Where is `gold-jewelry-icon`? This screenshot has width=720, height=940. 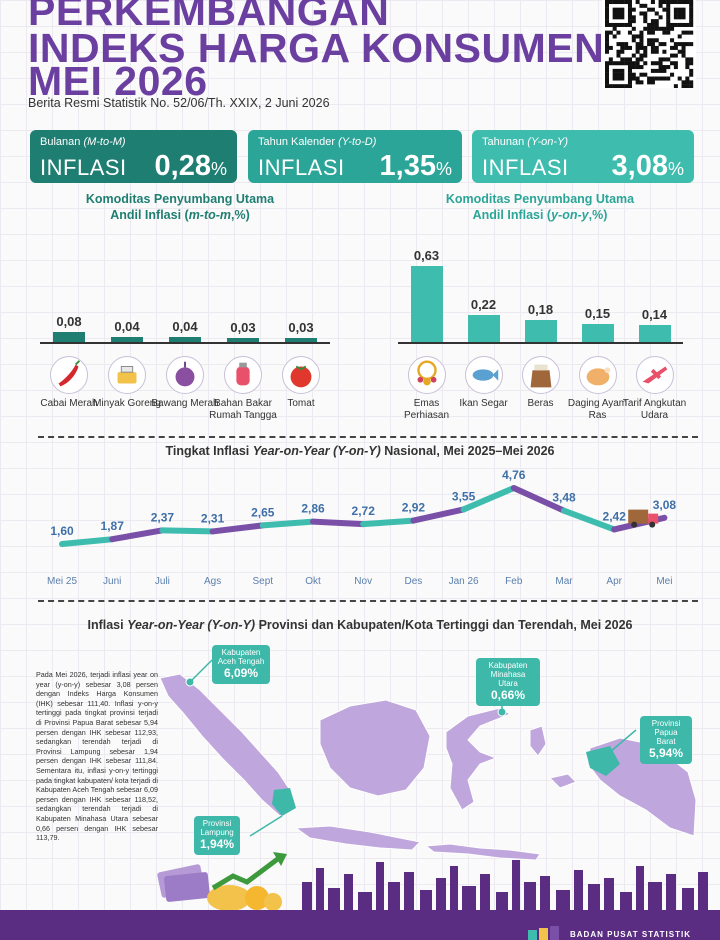
gold-jewelry-icon is located at coordinates (426, 375).